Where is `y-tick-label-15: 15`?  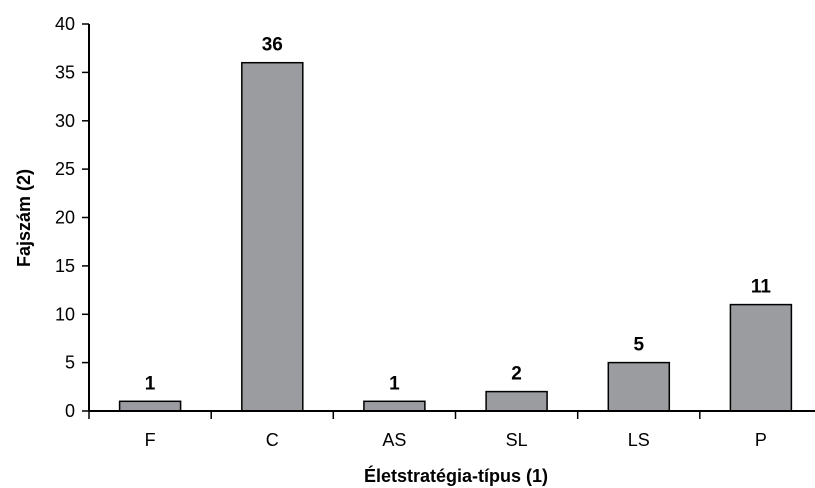
y-tick-label-15: 15 is located at coordinates (65, 266).